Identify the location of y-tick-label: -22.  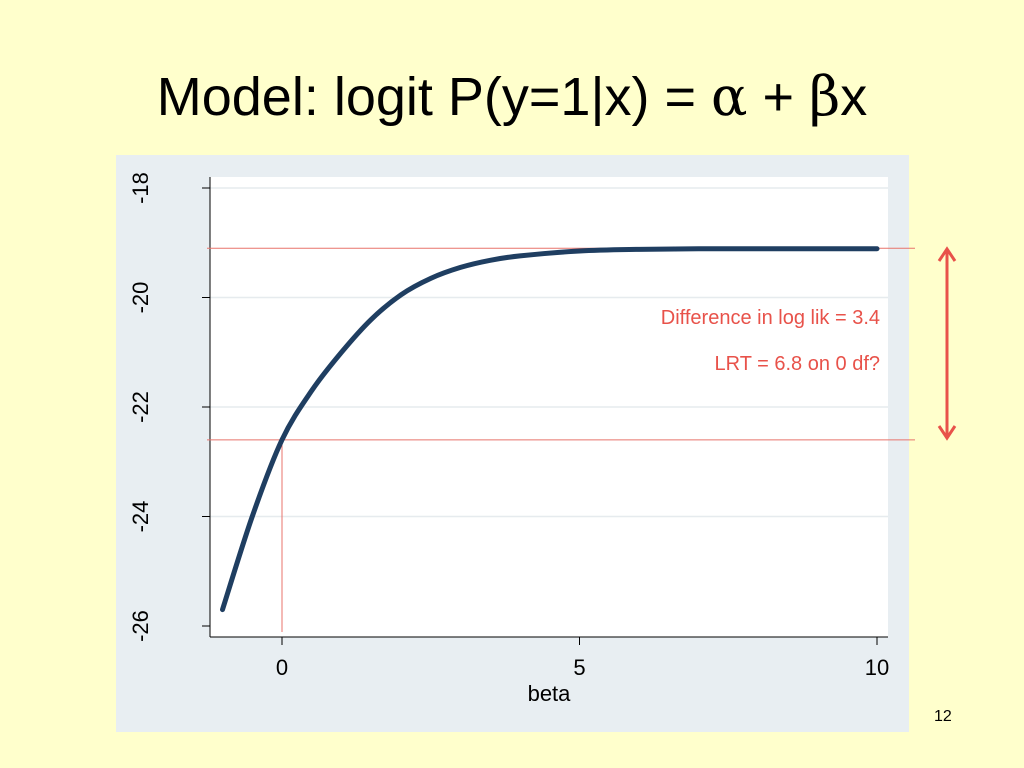
(140, 407).